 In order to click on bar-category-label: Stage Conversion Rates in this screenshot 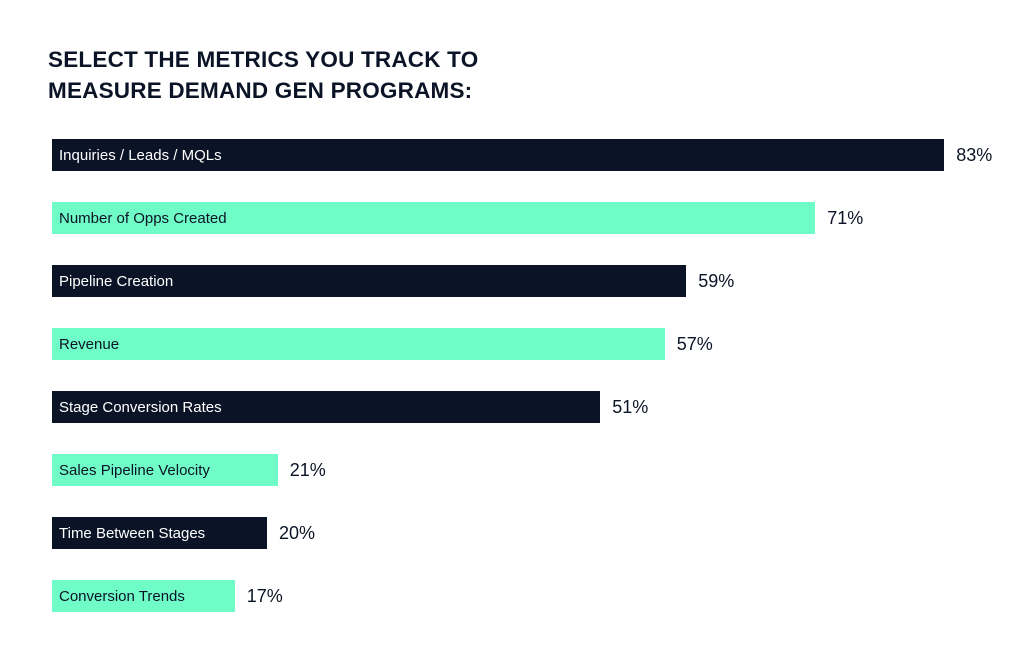, I will do `click(140, 407)`.